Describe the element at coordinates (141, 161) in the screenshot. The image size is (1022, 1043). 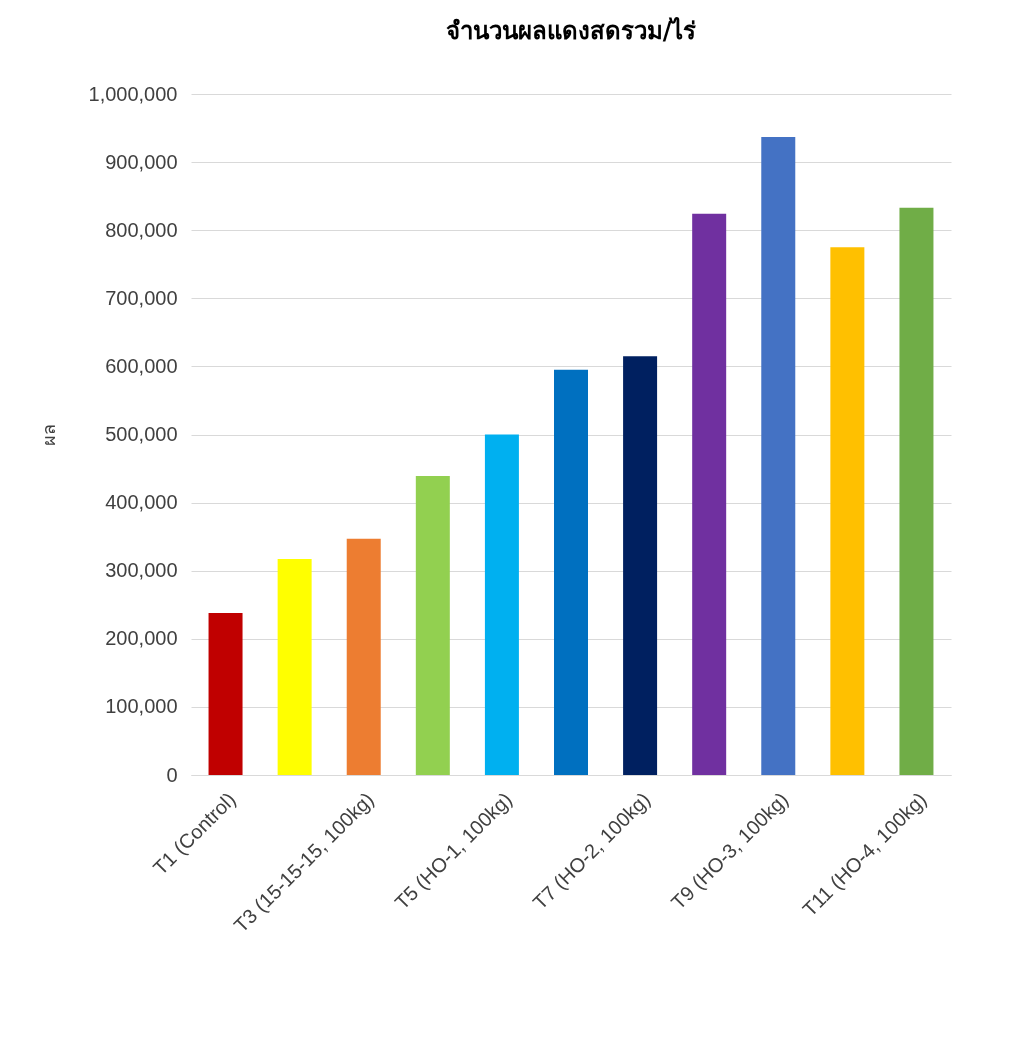
I see `y-tick-label: 900,000` at that location.